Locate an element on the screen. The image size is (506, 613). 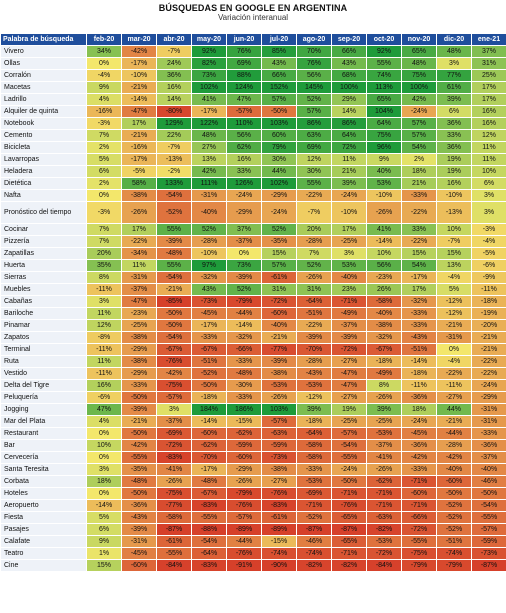
row-label: Santa Teresita is located at coordinates (44, 470).